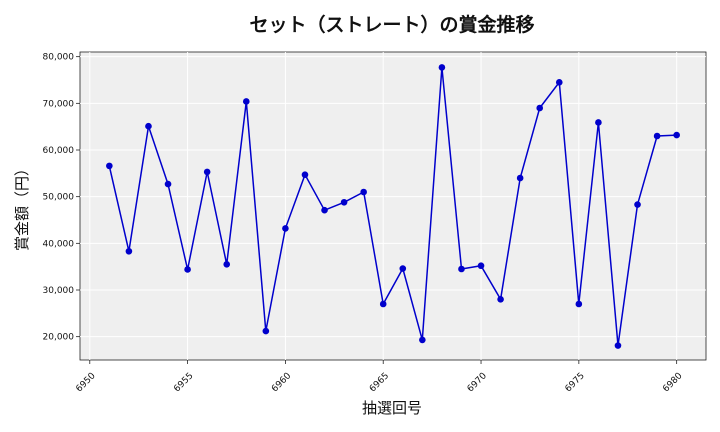  What do you see at coordinates (672, 382) in the screenshot?
I see `x-tick-label: 6980` at bounding box center [672, 382].